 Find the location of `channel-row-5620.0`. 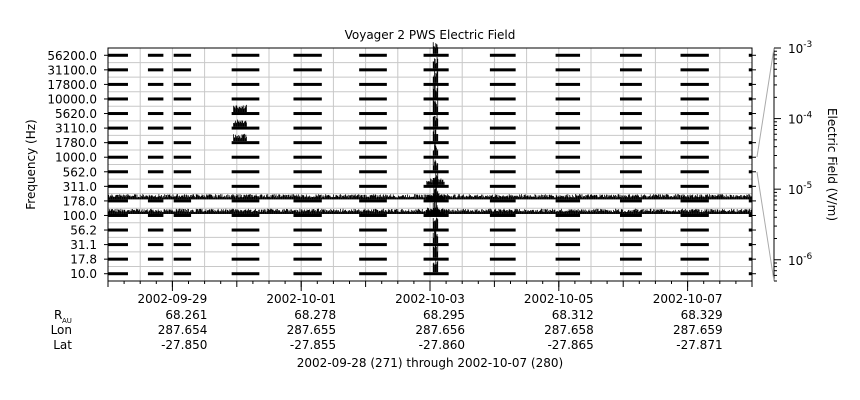

channel-row-5620.0 is located at coordinates (430, 114).